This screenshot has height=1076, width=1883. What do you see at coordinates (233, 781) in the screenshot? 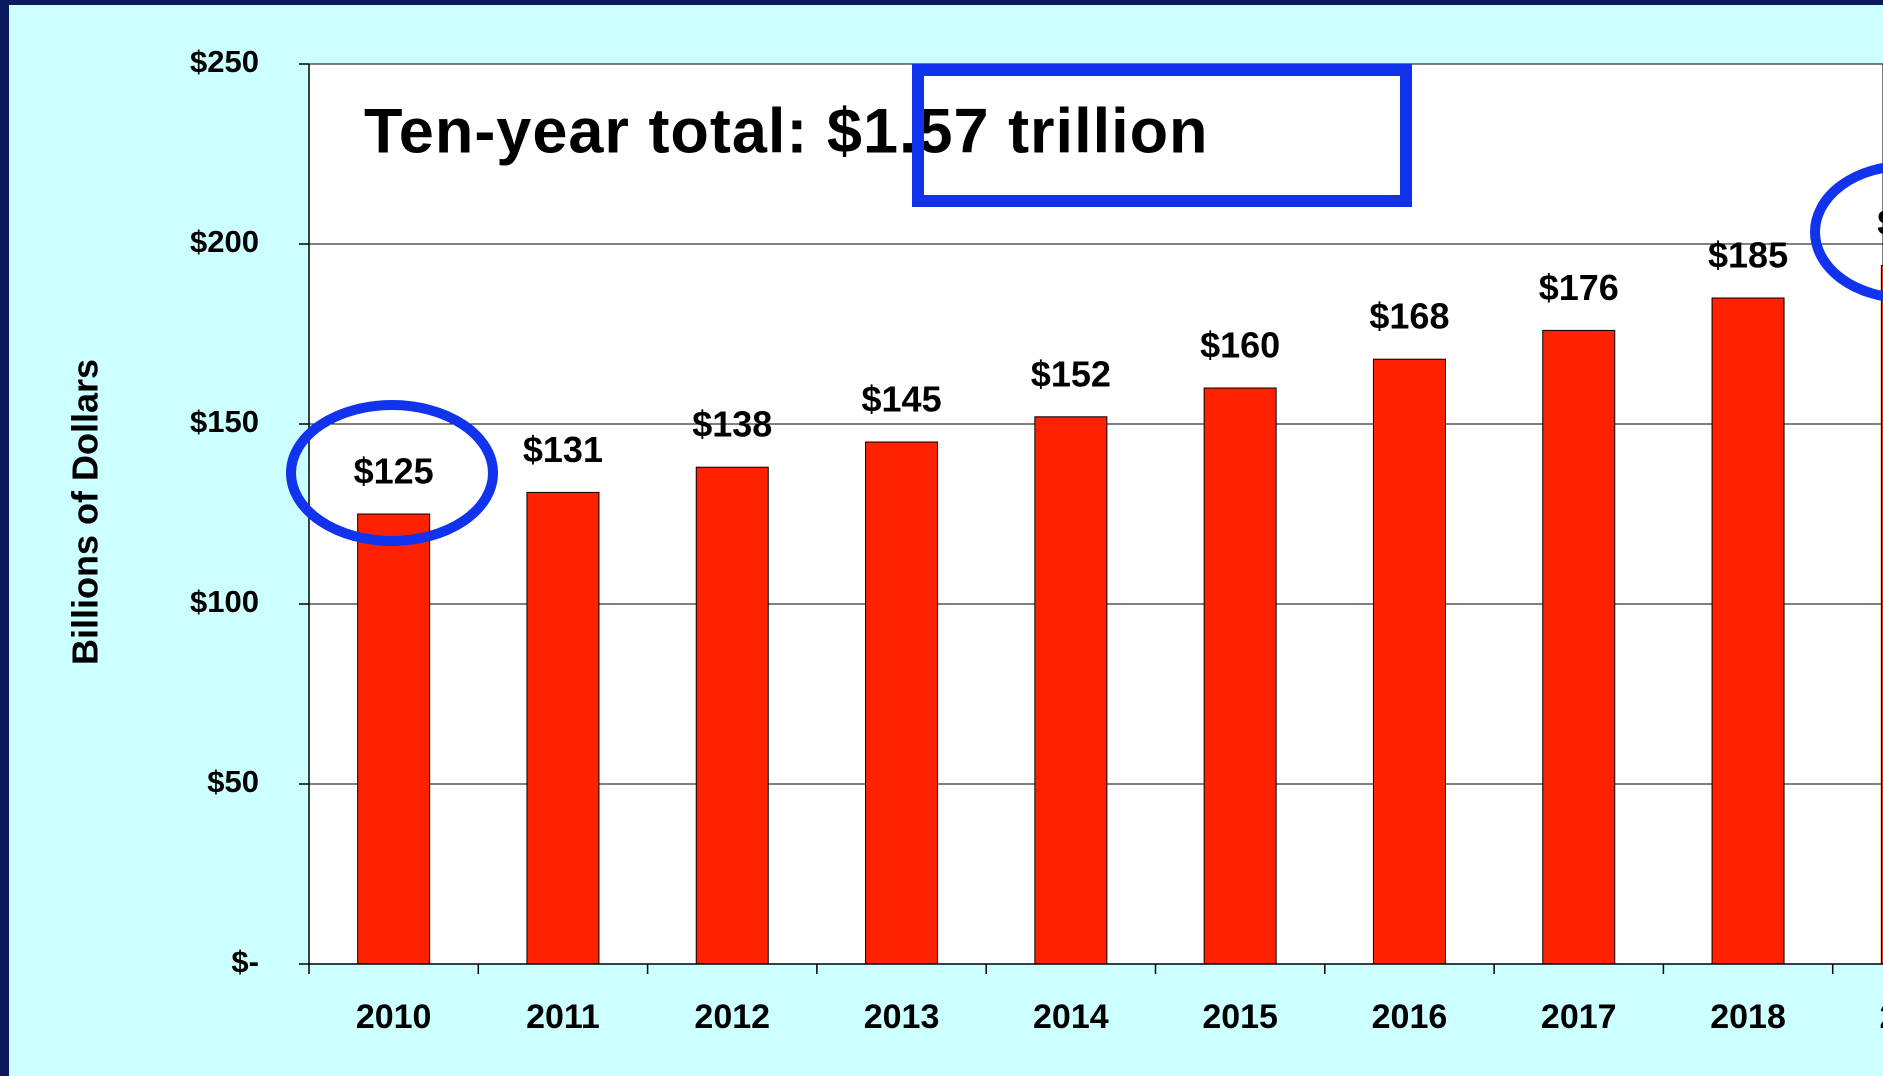
I see `y-tick-label: $50` at bounding box center [233, 781].